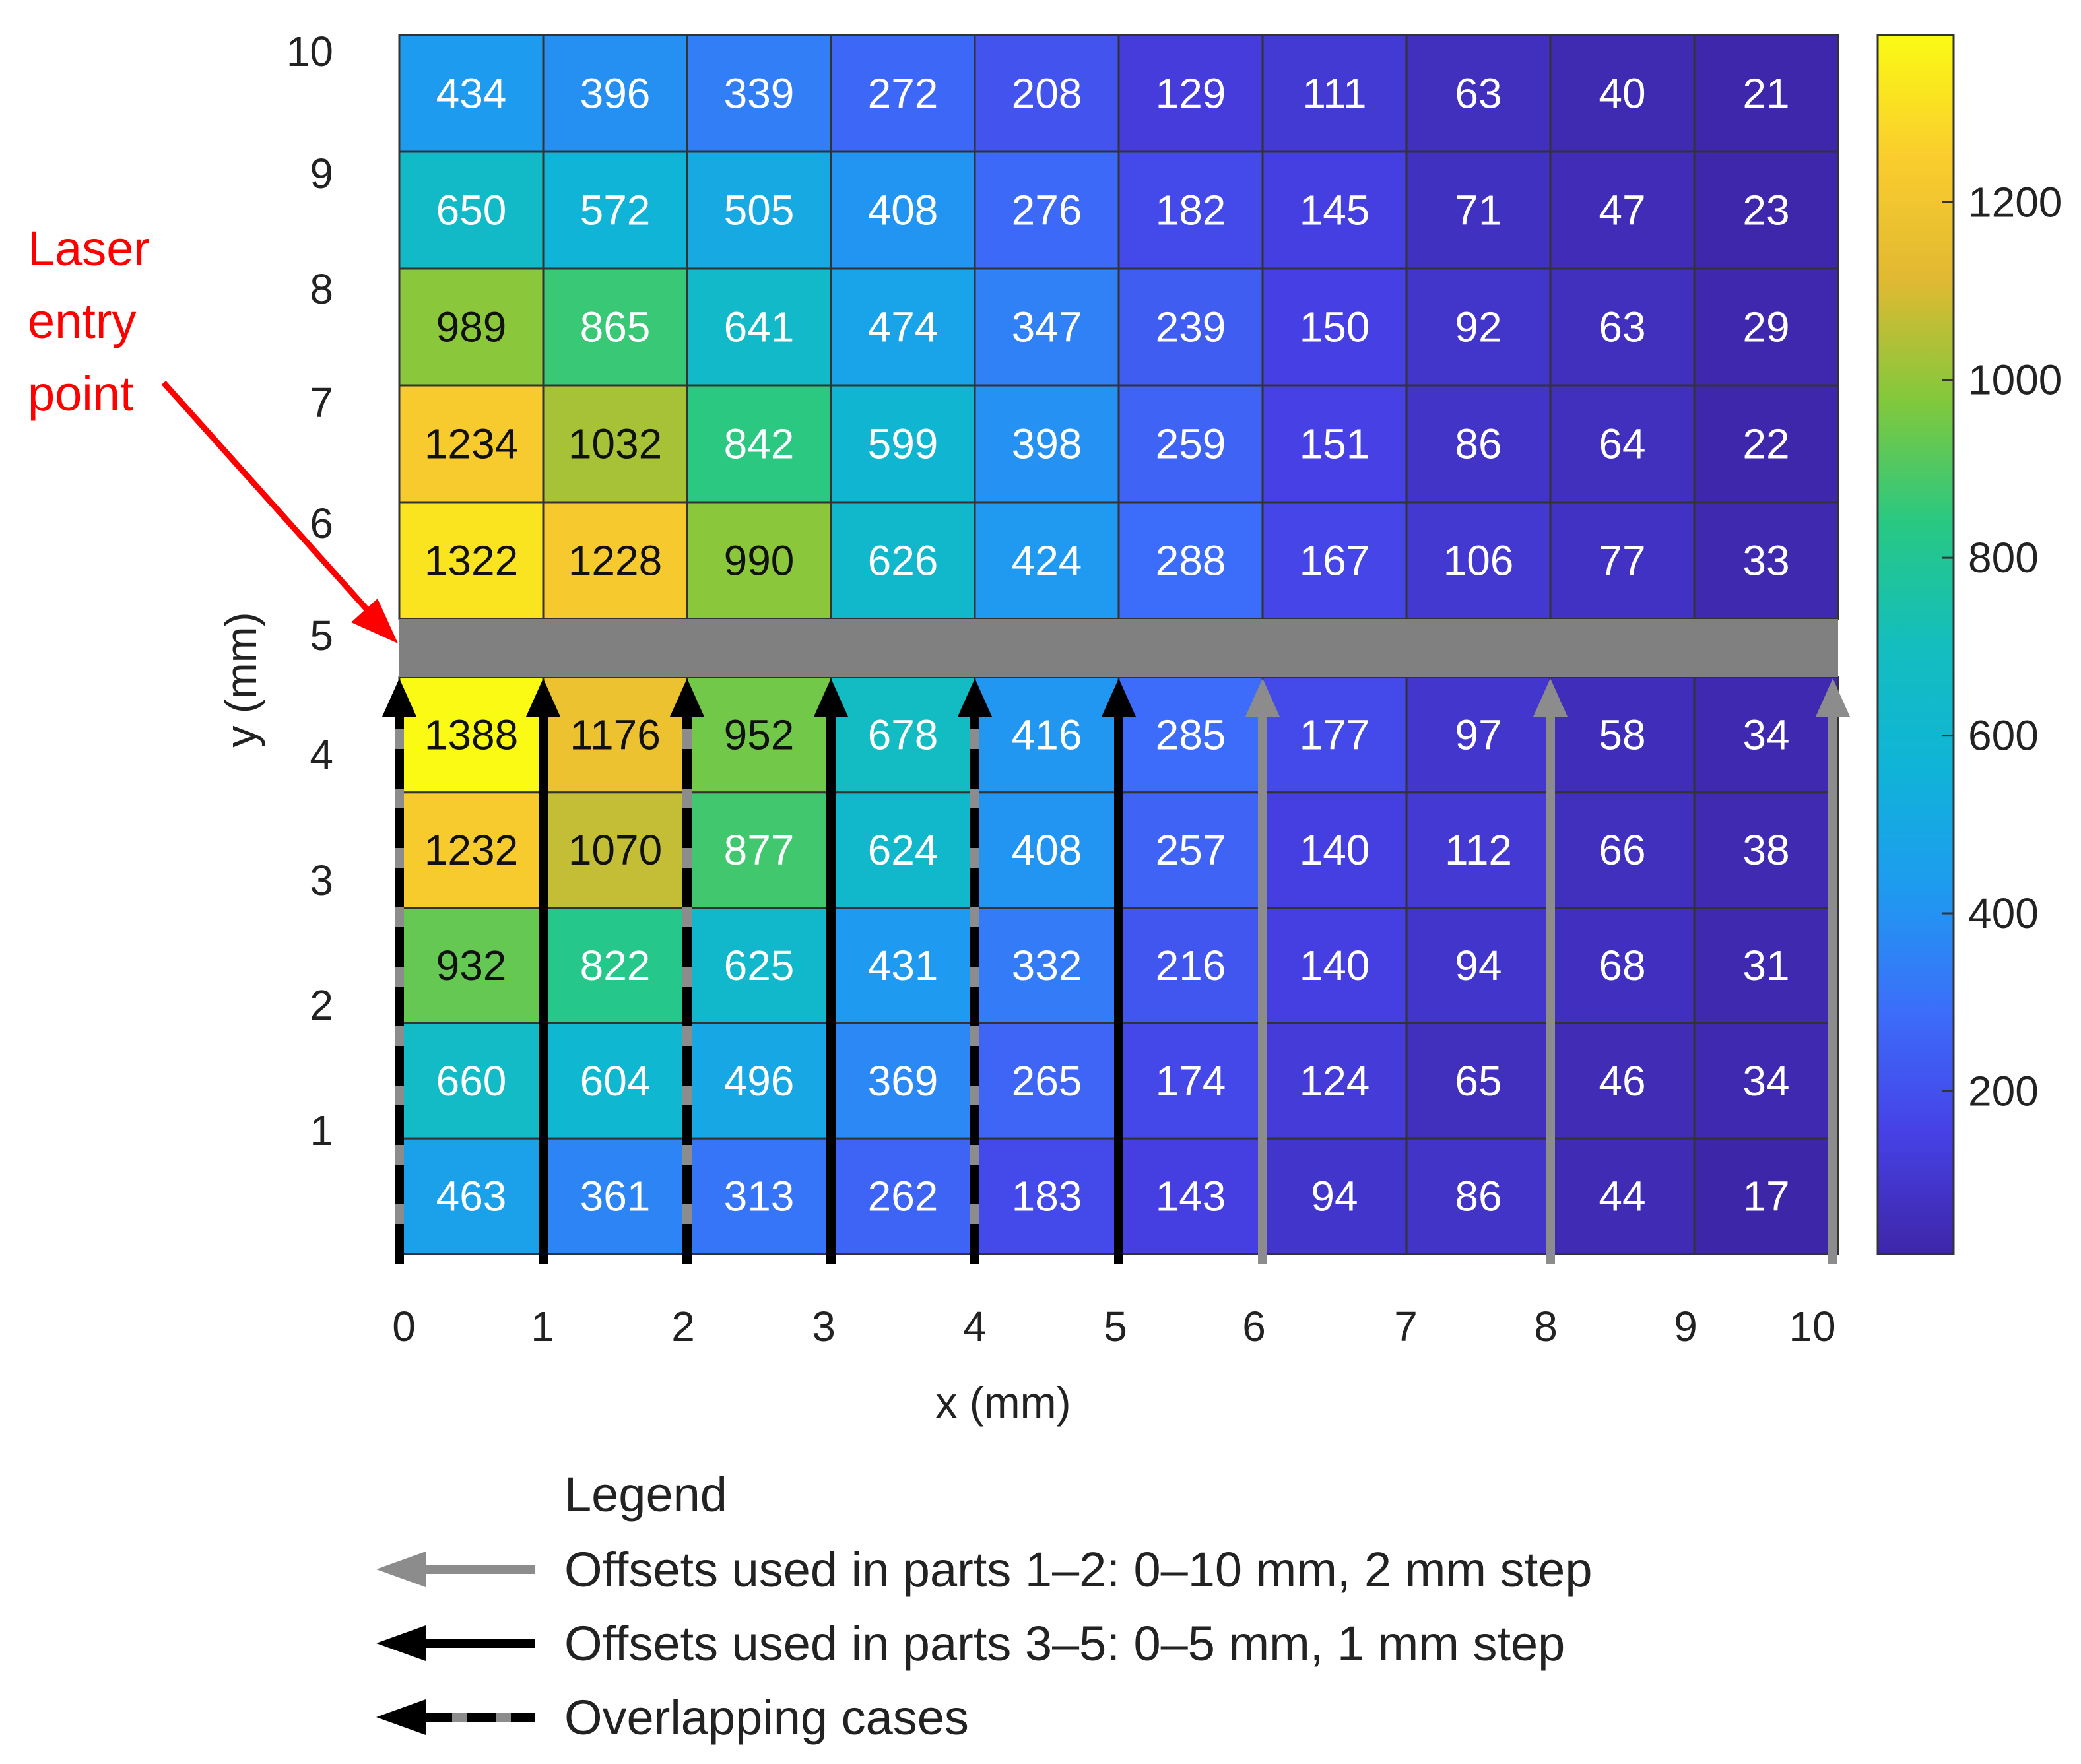  I want to click on cell-value-label: 257, so click(1191, 850).